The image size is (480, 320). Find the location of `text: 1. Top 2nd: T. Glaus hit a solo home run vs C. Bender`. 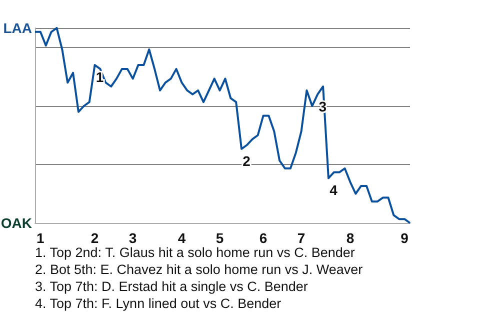

text: 1. Top 2nd: T. Glaus hit a solo home run vs C. Bender is located at coordinates (195, 252).